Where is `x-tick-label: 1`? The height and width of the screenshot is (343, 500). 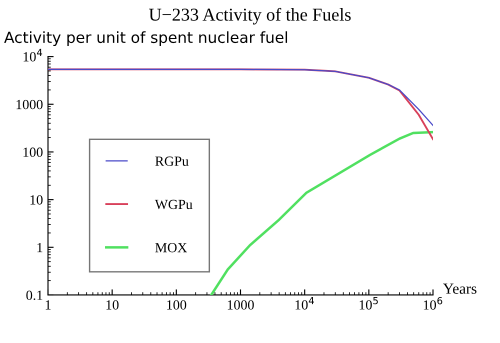
x-tick-label: 1 is located at coordinates (48, 305).